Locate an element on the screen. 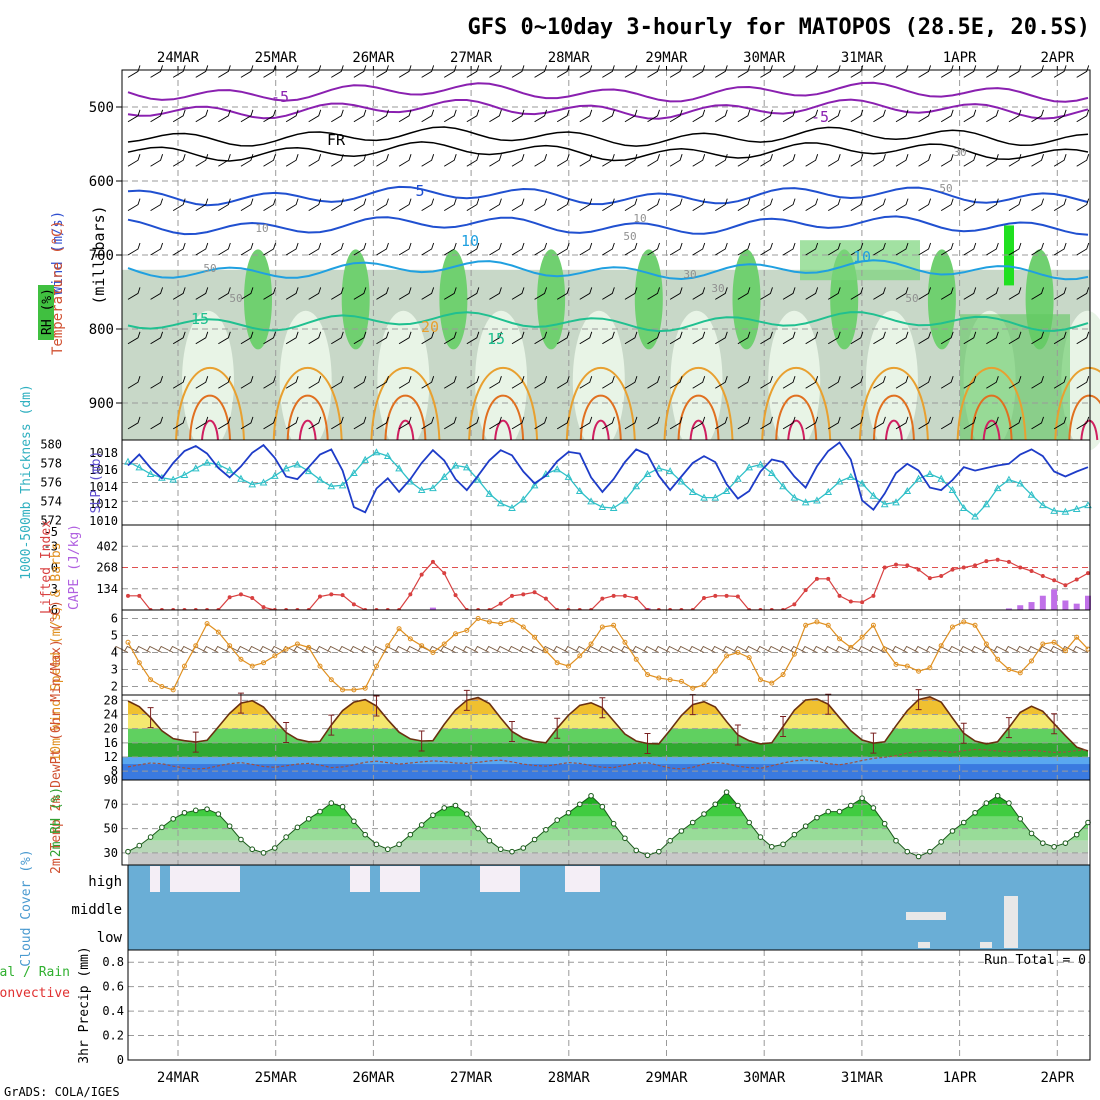 The image size is (1100, 1100). rh-tick-label: 70 is located at coordinates (111, 804).